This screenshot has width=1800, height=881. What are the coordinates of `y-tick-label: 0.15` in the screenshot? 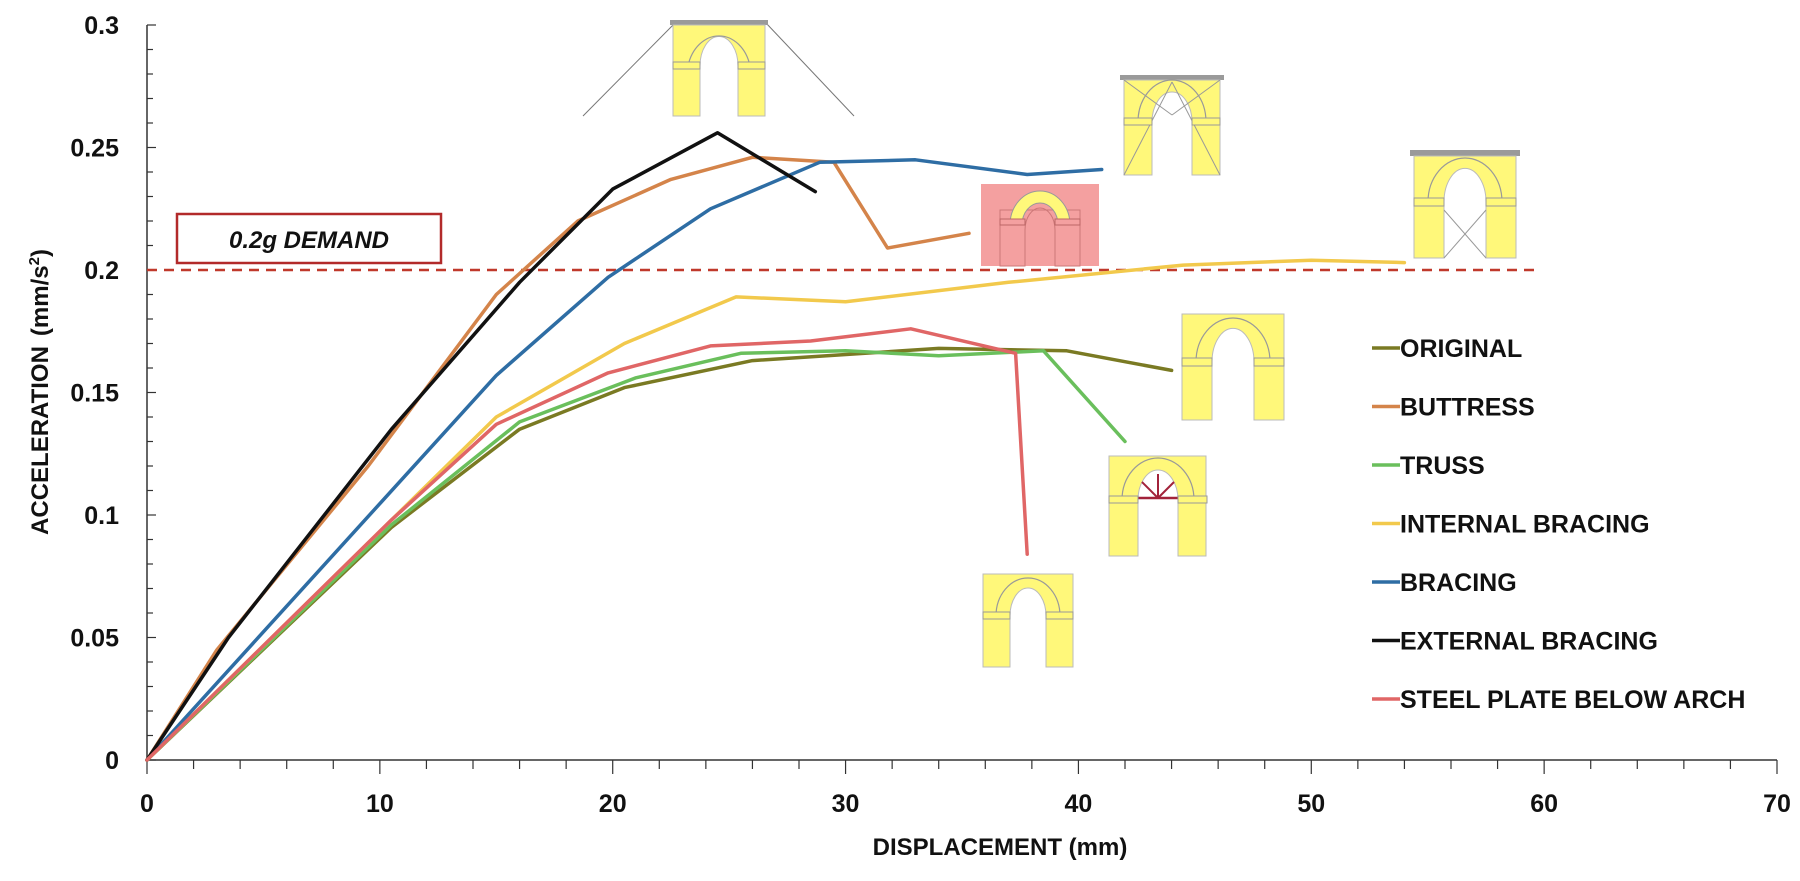 It's located at (94, 394).